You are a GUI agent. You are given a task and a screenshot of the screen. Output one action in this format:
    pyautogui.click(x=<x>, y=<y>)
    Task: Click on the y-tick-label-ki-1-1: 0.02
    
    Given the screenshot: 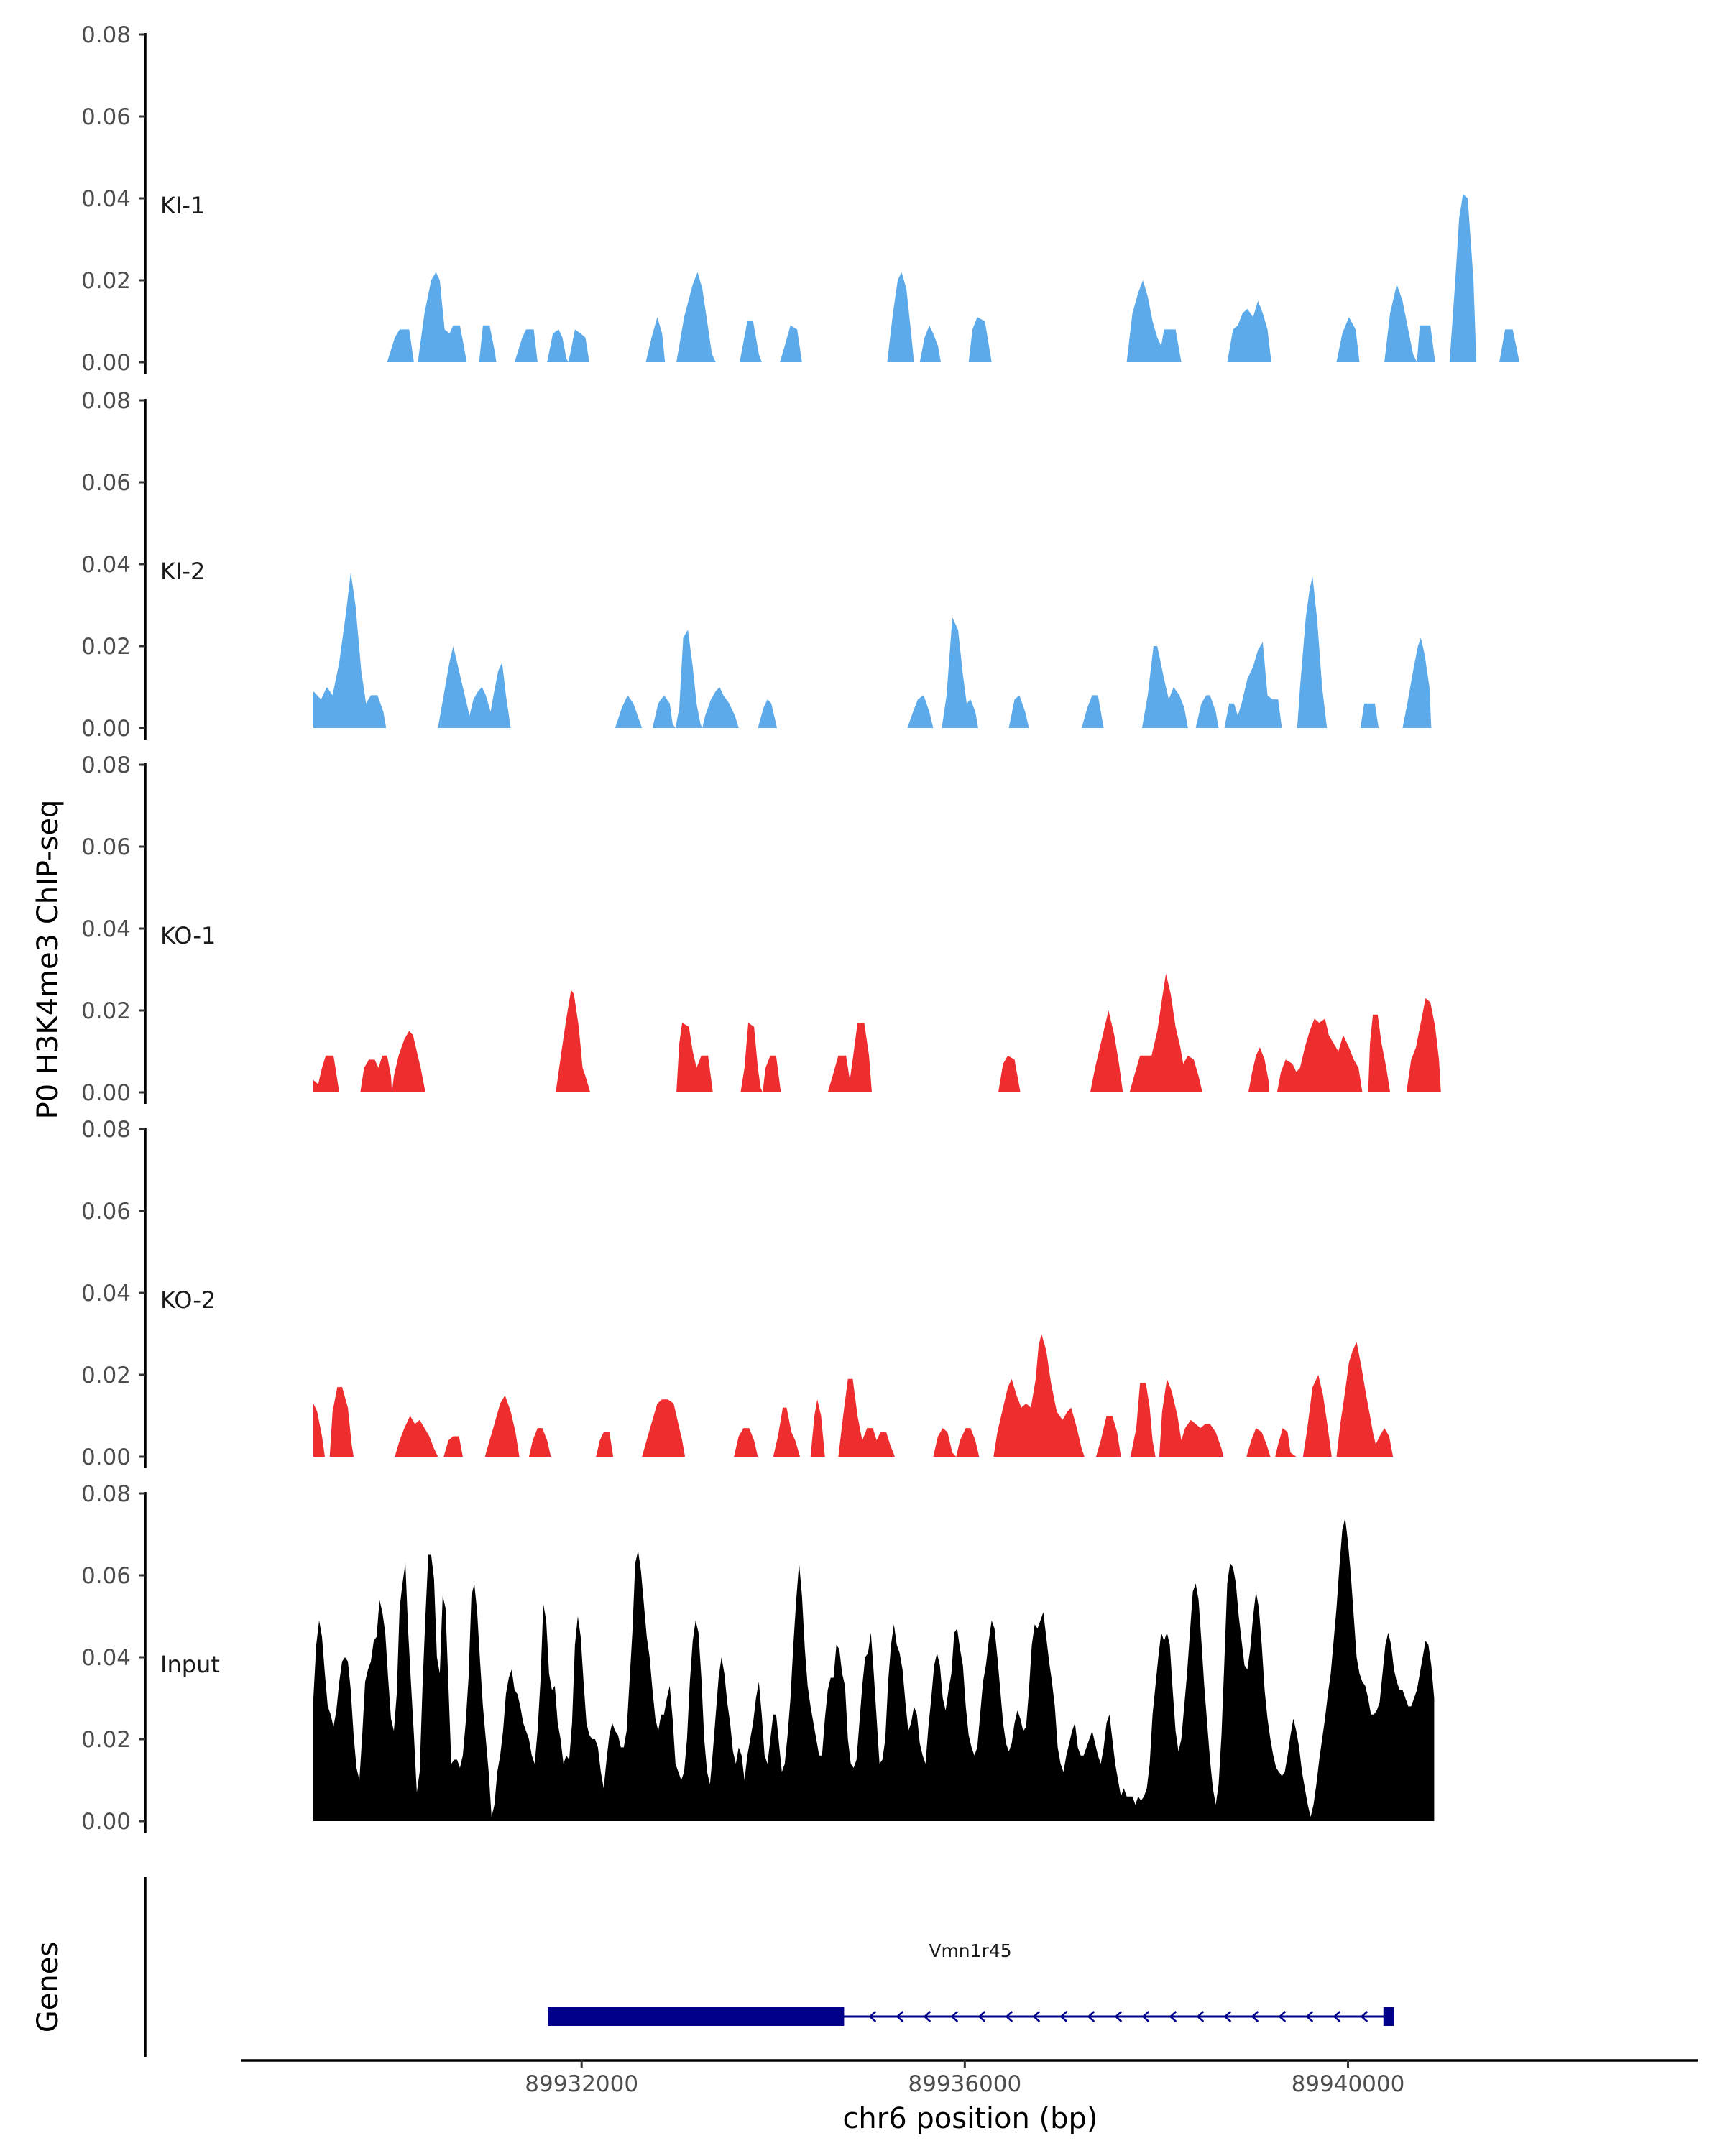 What is the action you would take?
    pyautogui.click(x=106, y=281)
    